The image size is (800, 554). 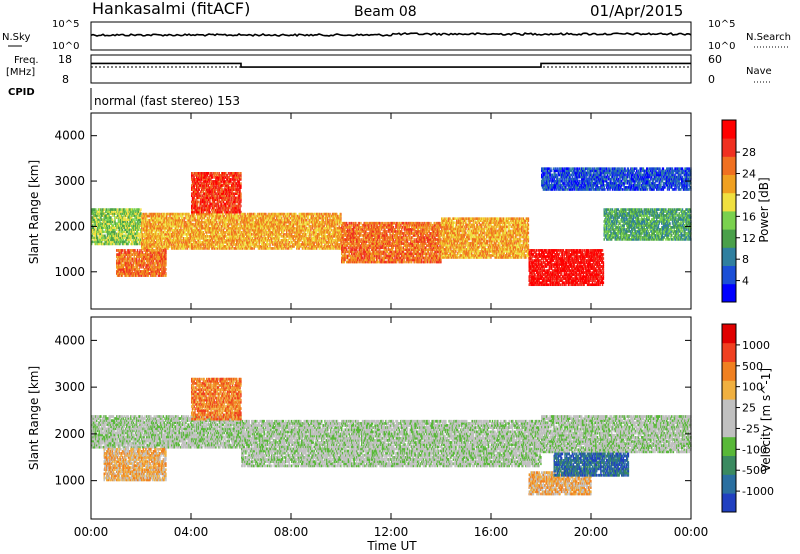 I want to click on beam-title: Beam 08, so click(x=385, y=12).